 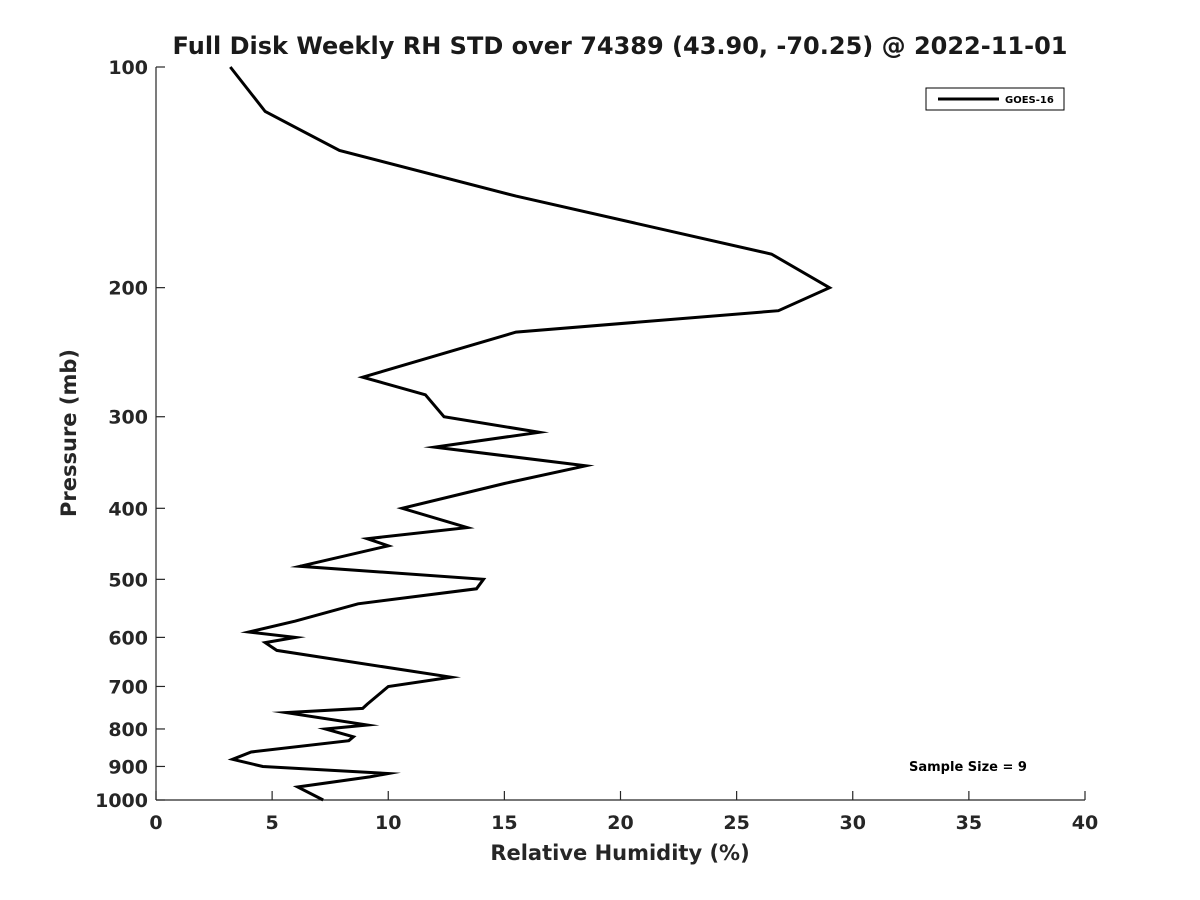 What do you see at coordinates (619, 853) in the screenshot?
I see `x-axis-label: Relative Humidity (%)` at bounding box center [619, 853].